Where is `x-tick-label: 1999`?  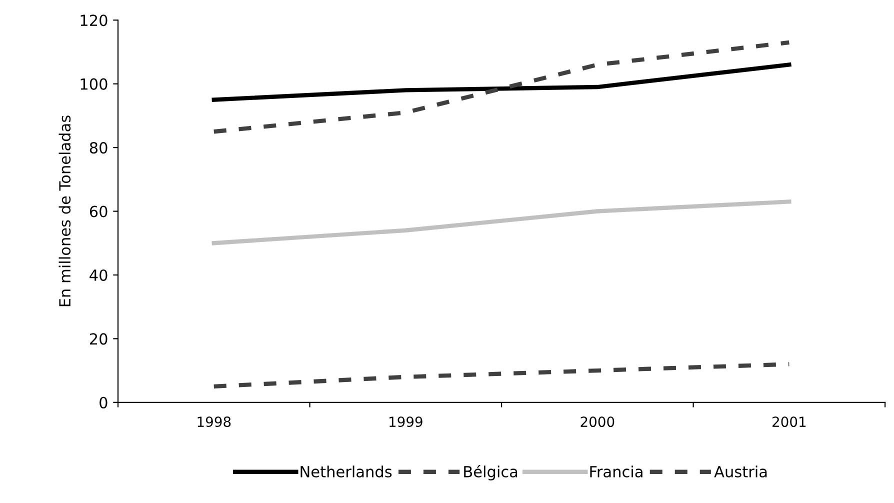 x-tick-label: 1999 is located at coordinates (406, 422).